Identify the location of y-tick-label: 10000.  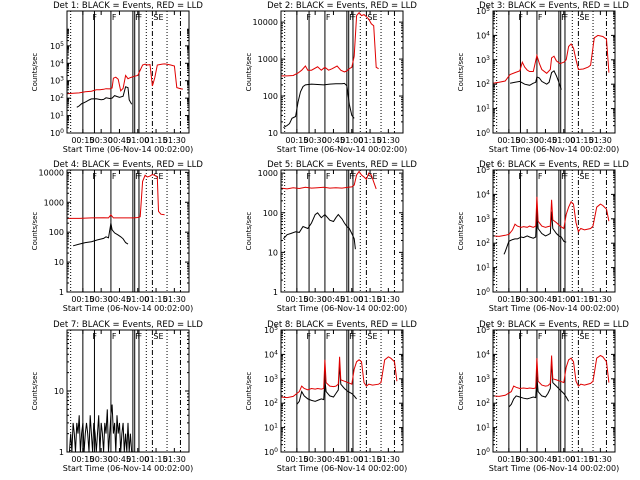
(51, 172).